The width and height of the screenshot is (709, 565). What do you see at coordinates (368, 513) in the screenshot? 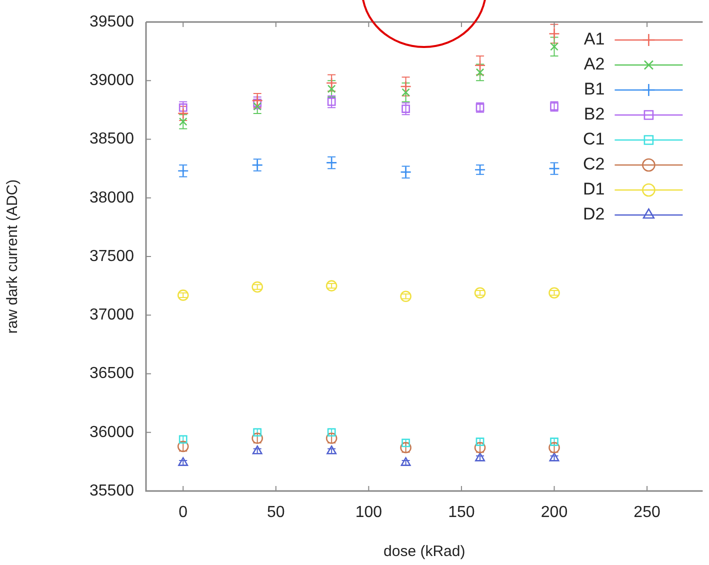
I see `x-tick-label: 100` at bounding box center [368, 513].